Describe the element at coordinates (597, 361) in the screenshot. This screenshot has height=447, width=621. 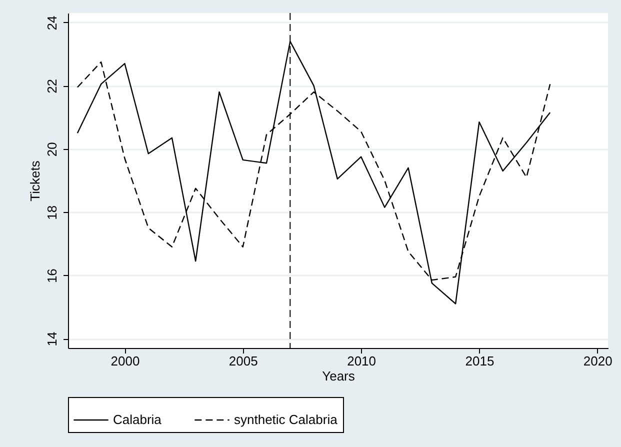
I see `x-tick-label: 2020` at that location.